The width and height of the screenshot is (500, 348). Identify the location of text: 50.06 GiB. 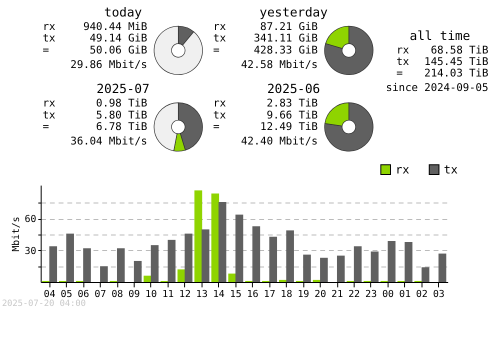
(119, 49).